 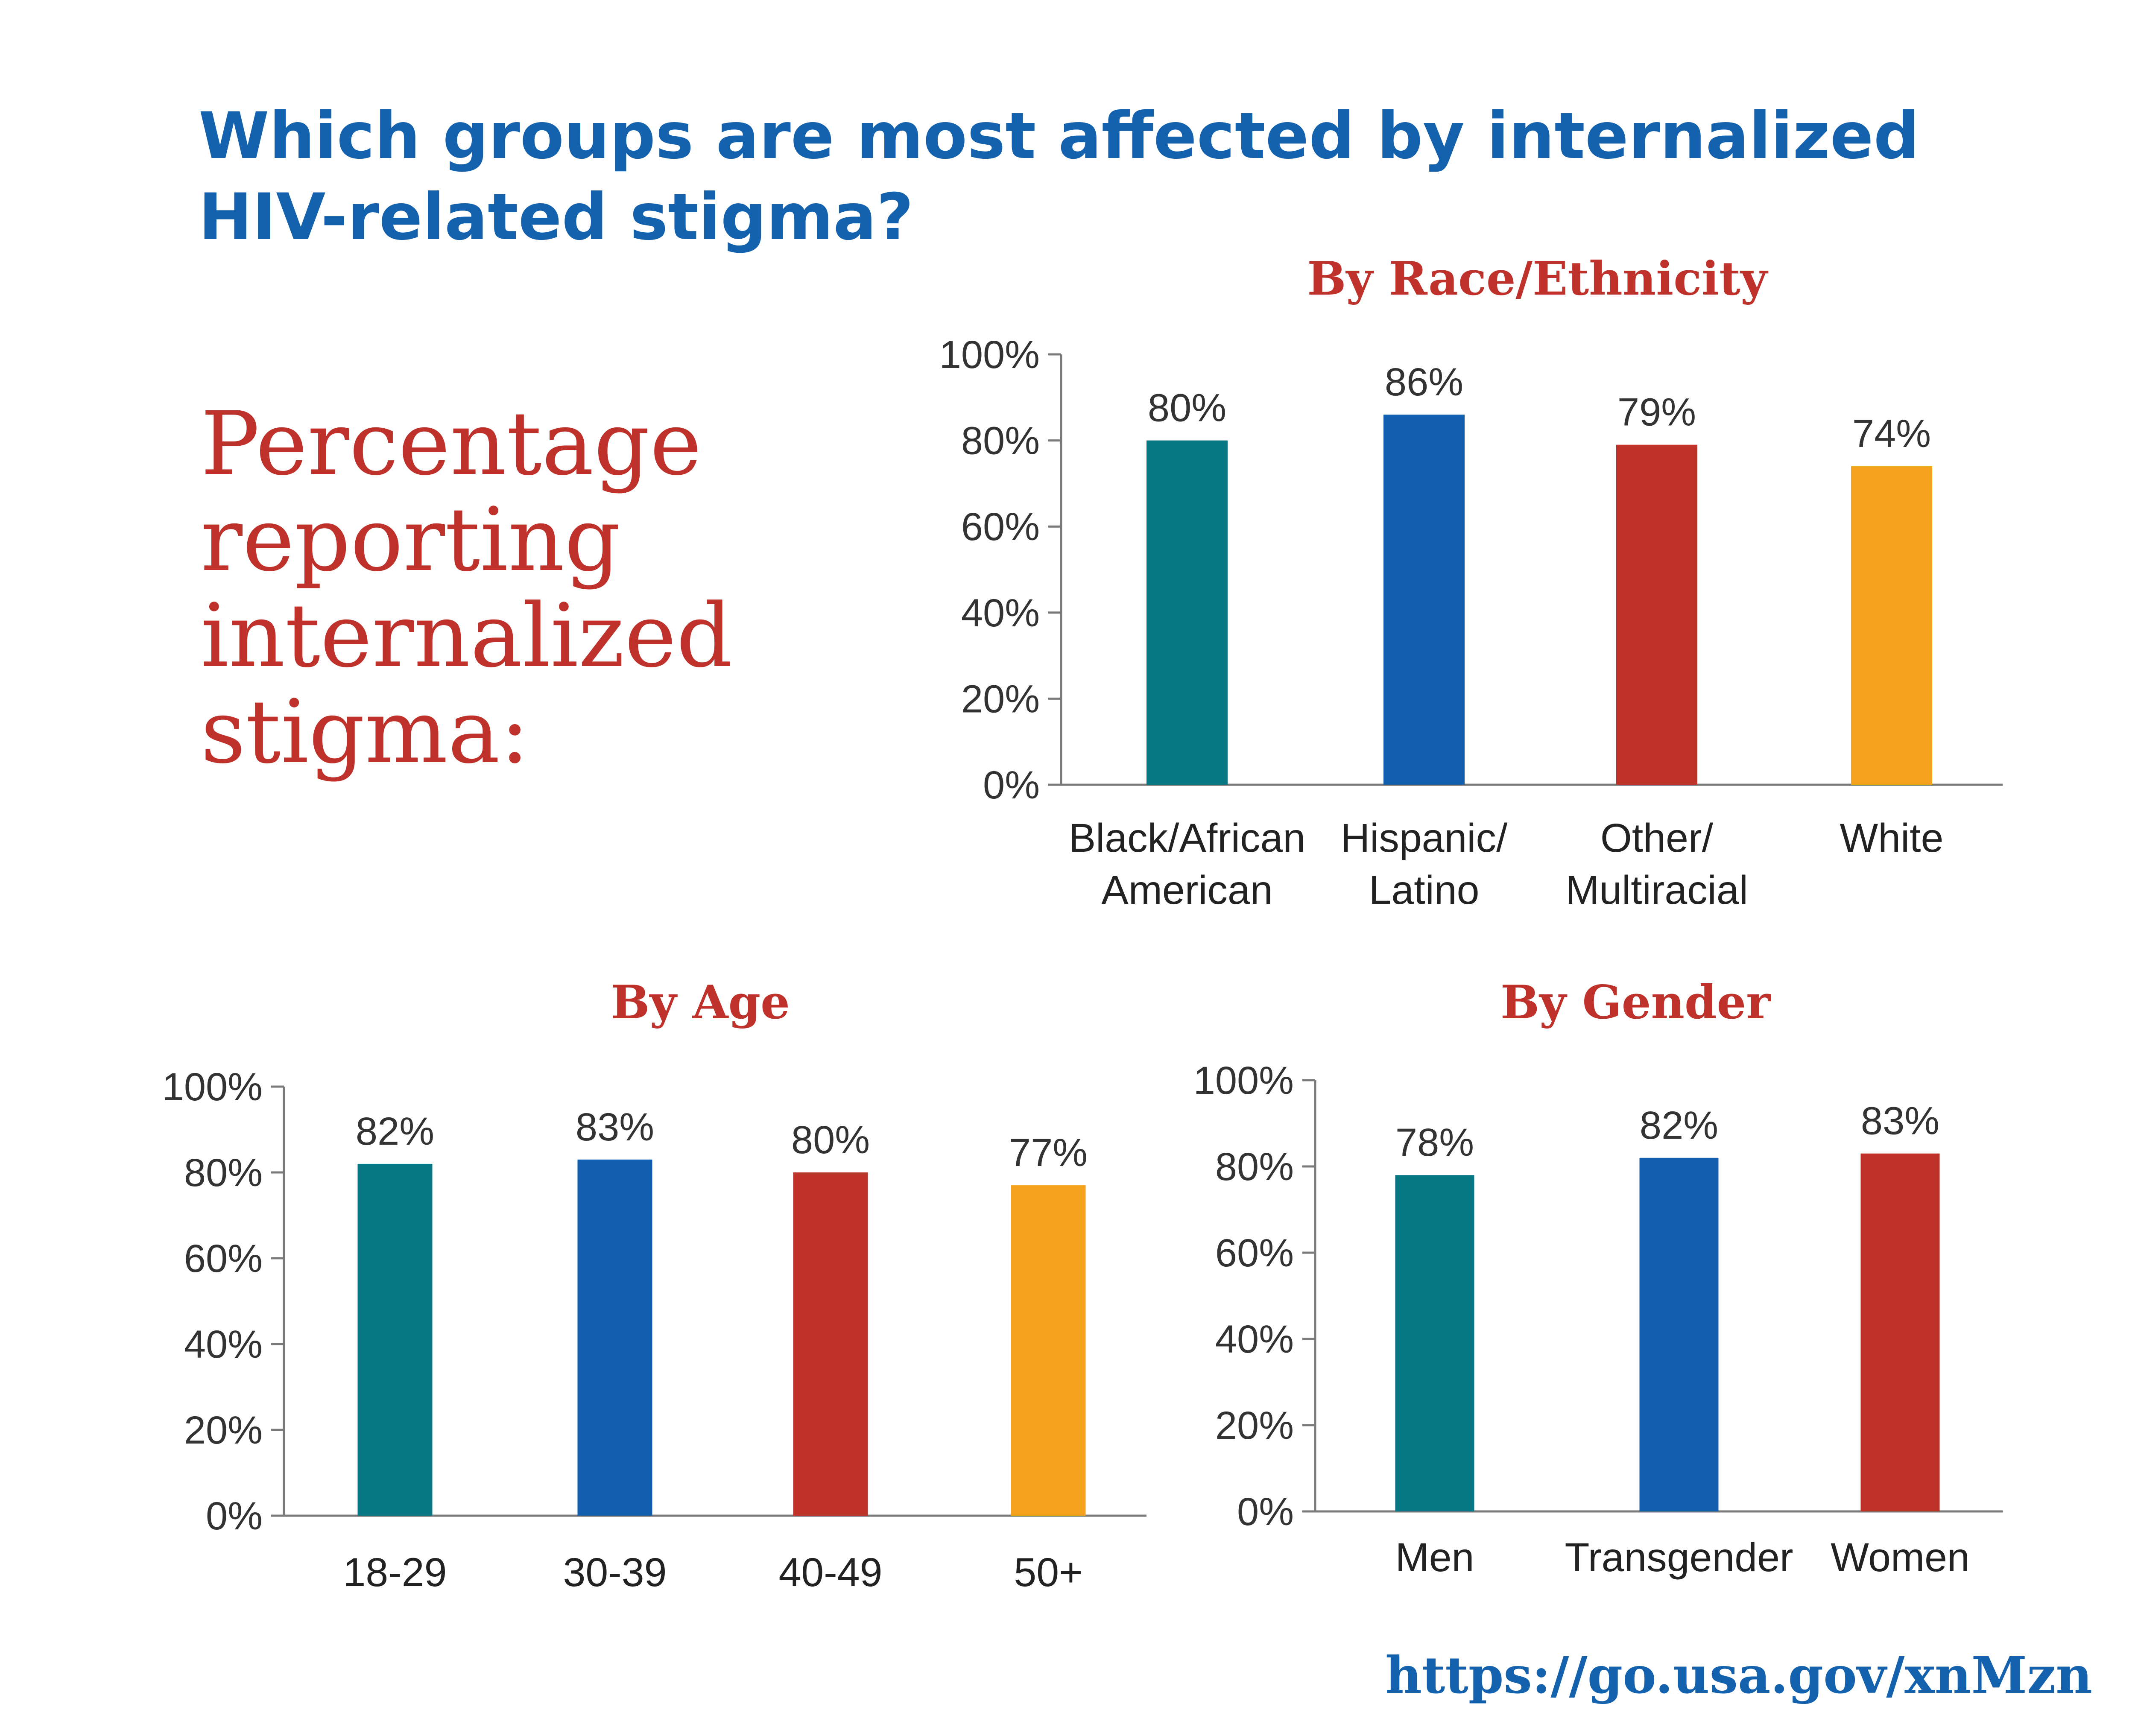 What do you see at coordinates (700, 1003) in the screenshot?
I see `chart-title: By Age` at bounding box center [700, 1003].